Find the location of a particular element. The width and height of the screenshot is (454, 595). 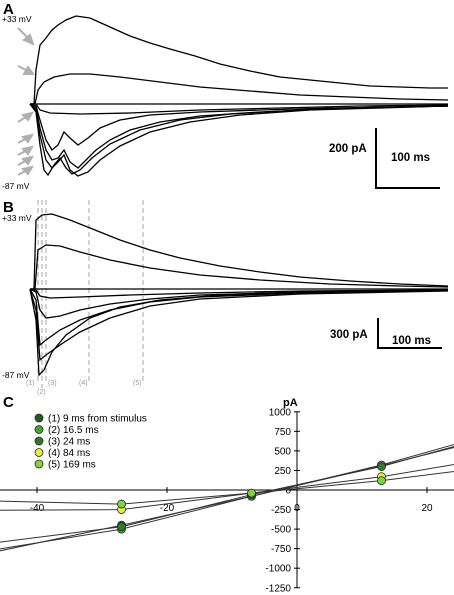

legend-entry-2: (2) 16.5 ms is located at coordinates (66, 430).